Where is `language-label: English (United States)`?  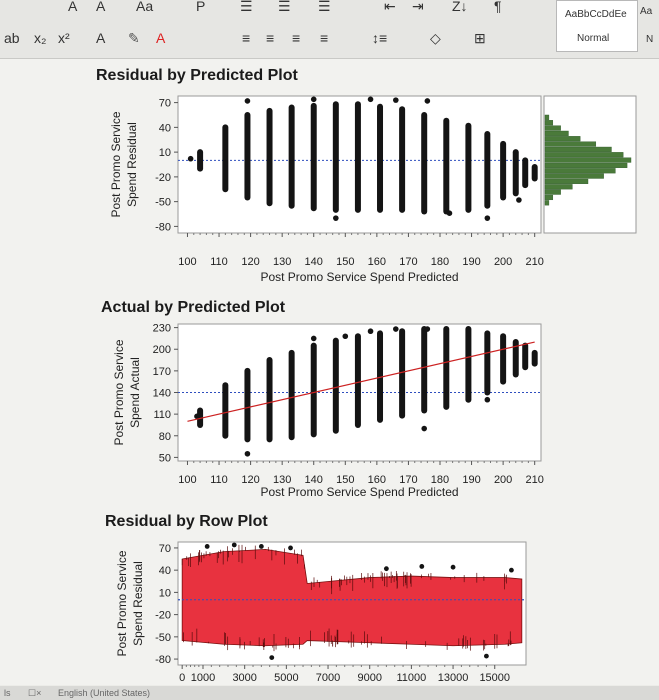
language-label: English (United States) is located at coordinates (104, 693).